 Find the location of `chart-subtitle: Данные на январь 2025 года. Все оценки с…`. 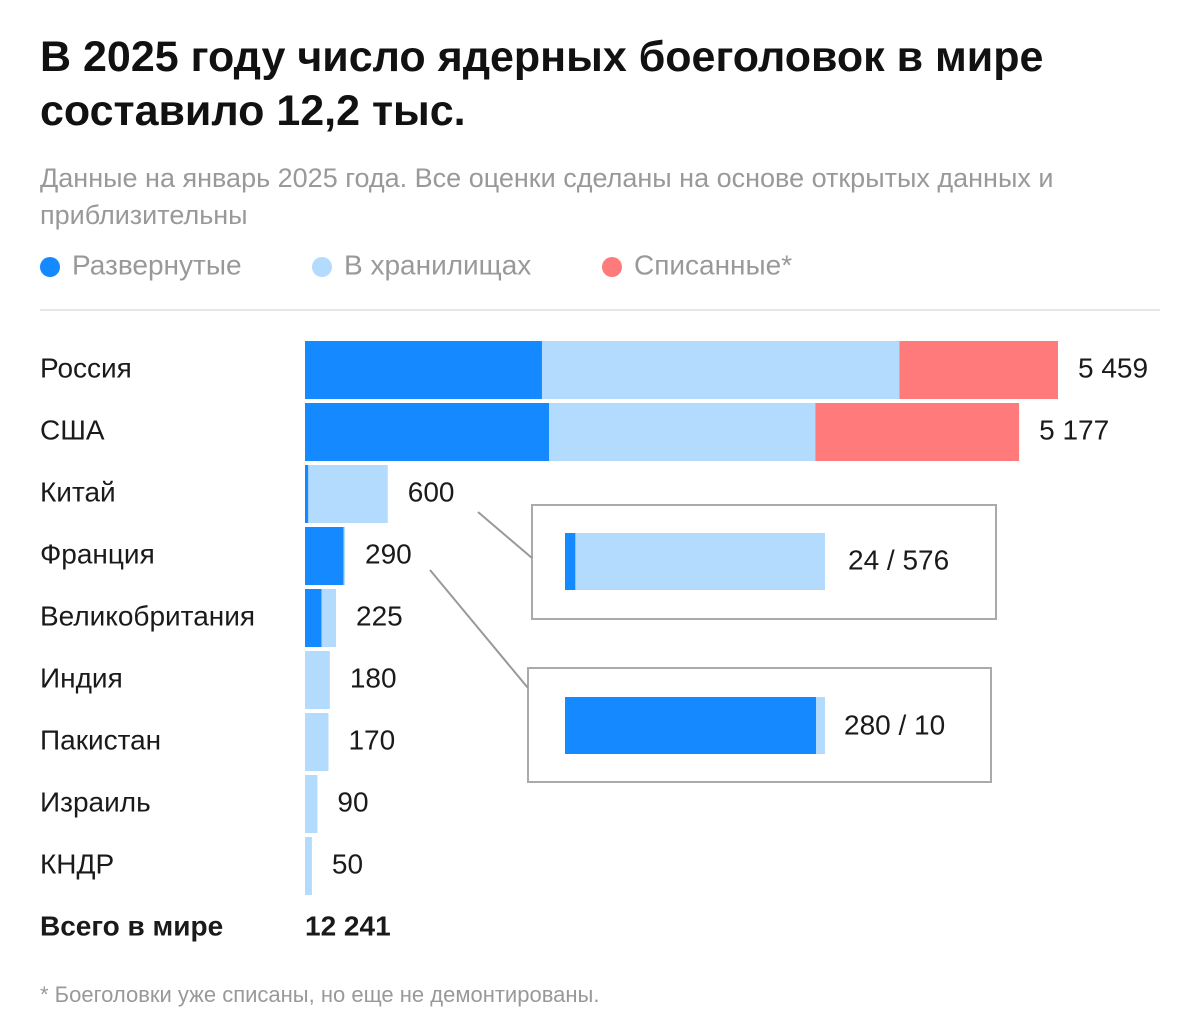

chart-subtitle: Данные на январь 2025 года. Все оценки с… is located at coordinates (547, 196).